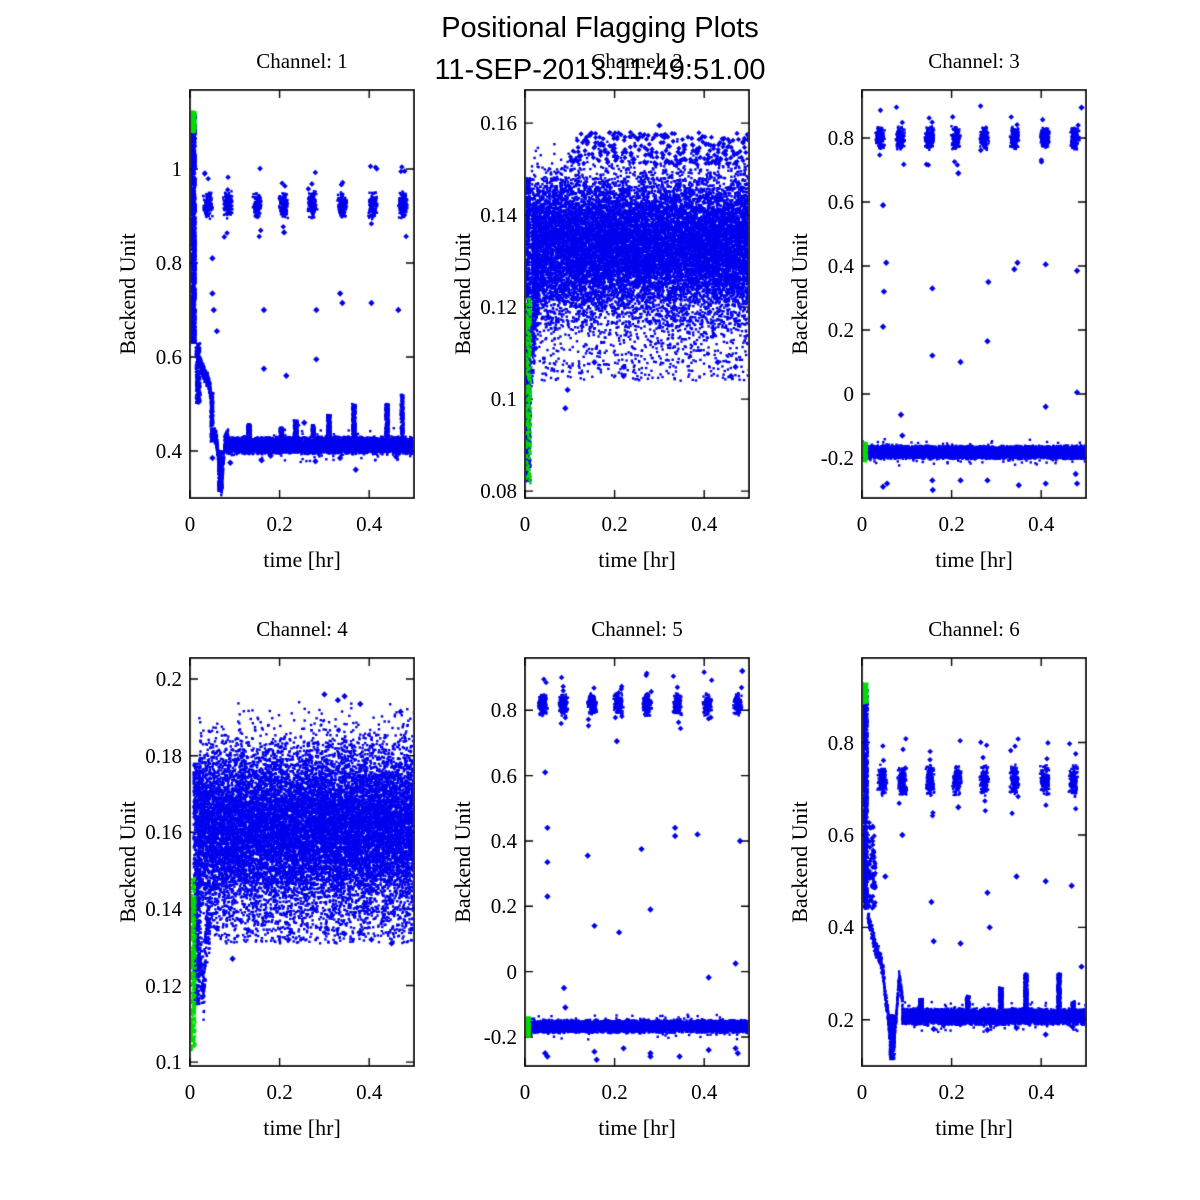  Describe the element at coordinates (369, 1092) in the screenshot. I see `subplot-4-xtick-label: 0.4` at that location.